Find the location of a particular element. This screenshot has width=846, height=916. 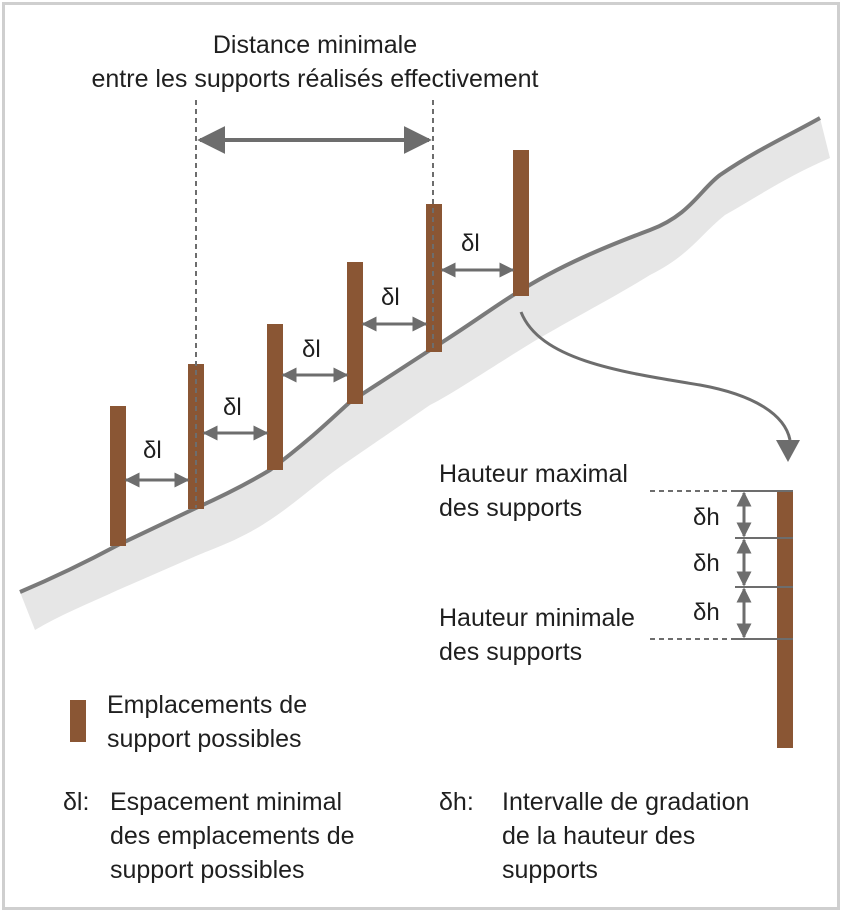

legend-support-text: Emplacements de support possibles is located at coordinates (207, 722).